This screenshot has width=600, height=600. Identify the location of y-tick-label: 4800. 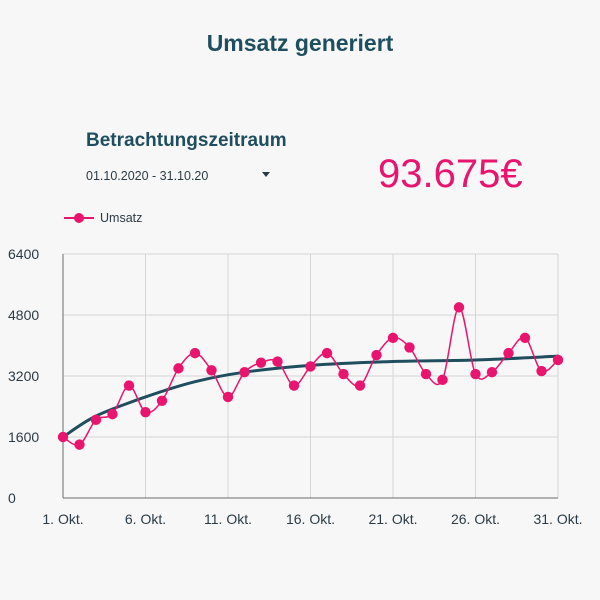
(23, 315).